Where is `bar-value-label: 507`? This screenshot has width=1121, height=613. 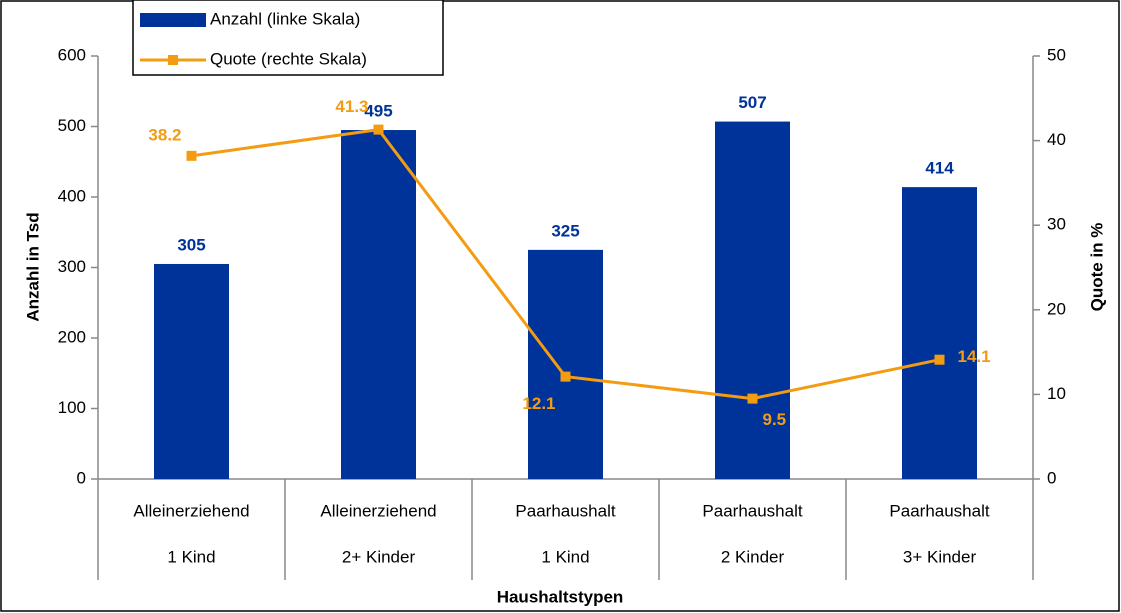
bar-value-label: 507 is located at coordinates (752, 102).